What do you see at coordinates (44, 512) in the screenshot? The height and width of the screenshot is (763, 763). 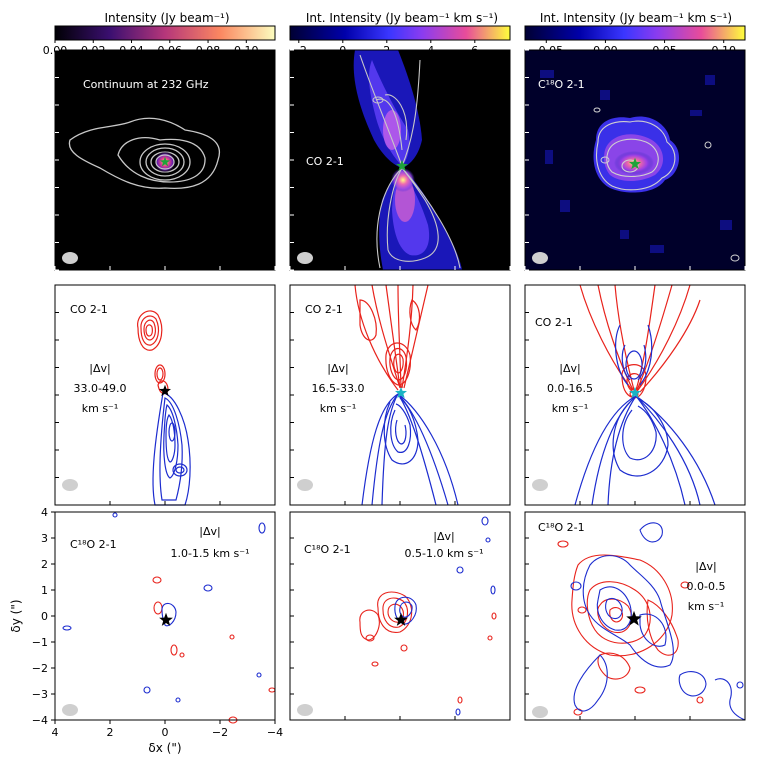 I see `y-tick-label: 4` at bounding box center [44, 512].